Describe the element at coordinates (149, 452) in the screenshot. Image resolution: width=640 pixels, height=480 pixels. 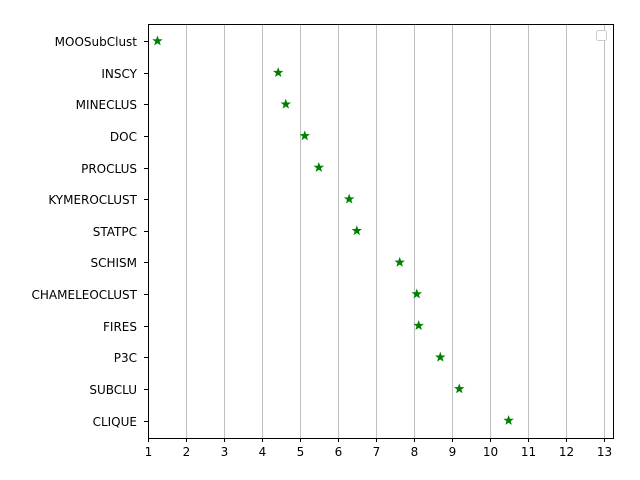
I see `x-tick-label: 1` at that location.